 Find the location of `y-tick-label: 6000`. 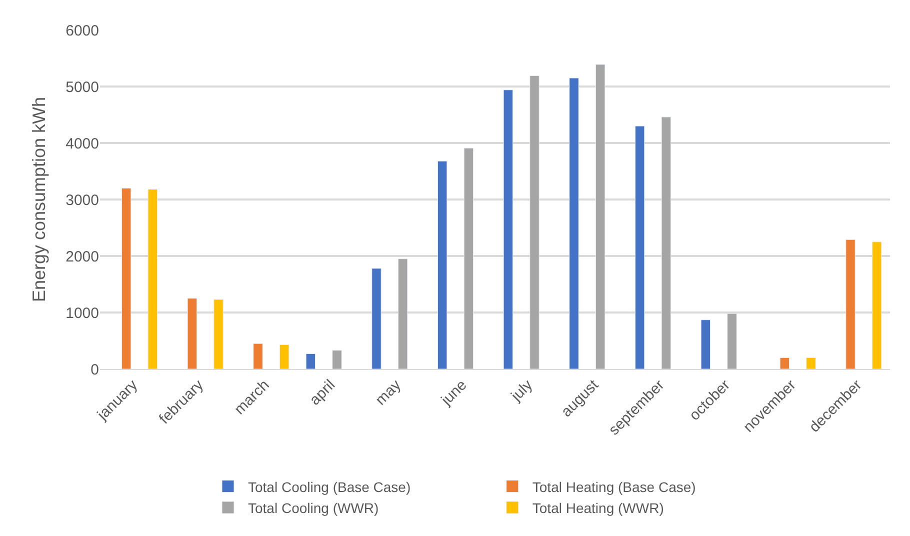

y-tick-label: 6000 is located at coordinates (82, 31).